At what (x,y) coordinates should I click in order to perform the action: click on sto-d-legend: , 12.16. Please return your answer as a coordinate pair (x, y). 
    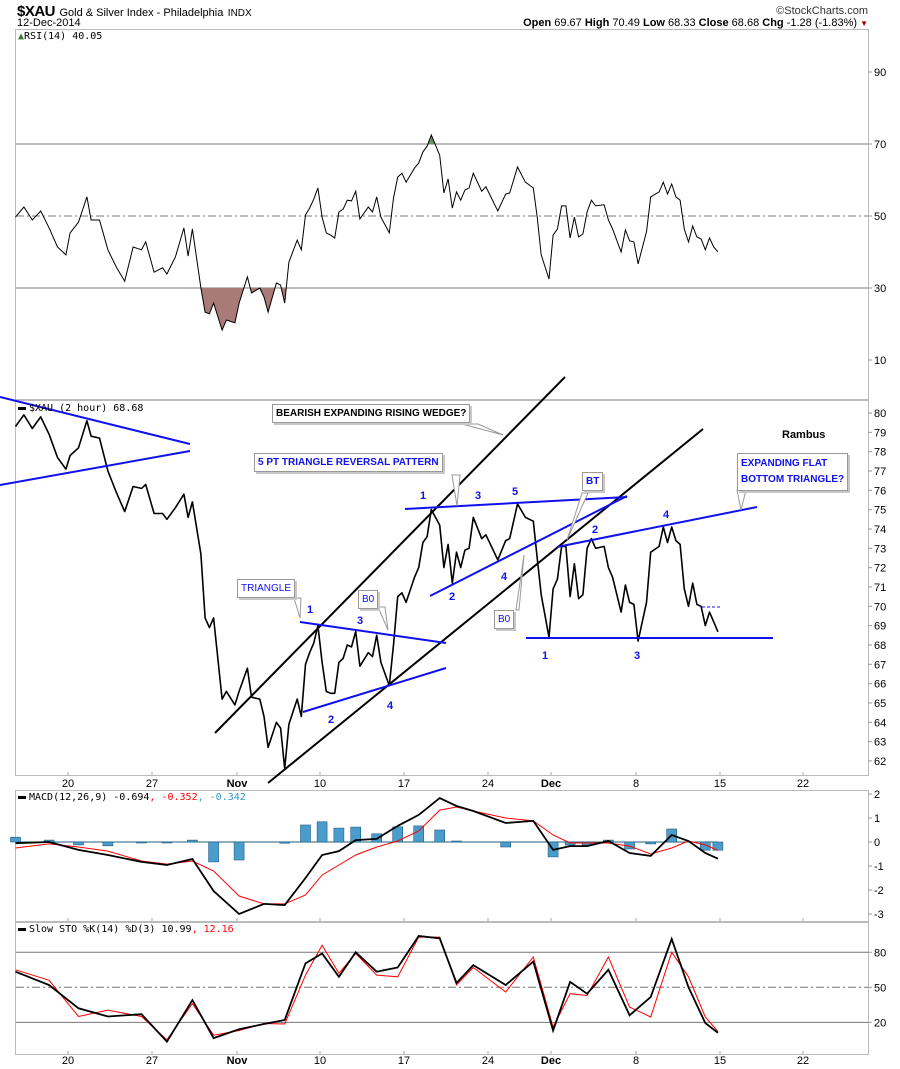
    Looking at the image, I should click on (212, 929).